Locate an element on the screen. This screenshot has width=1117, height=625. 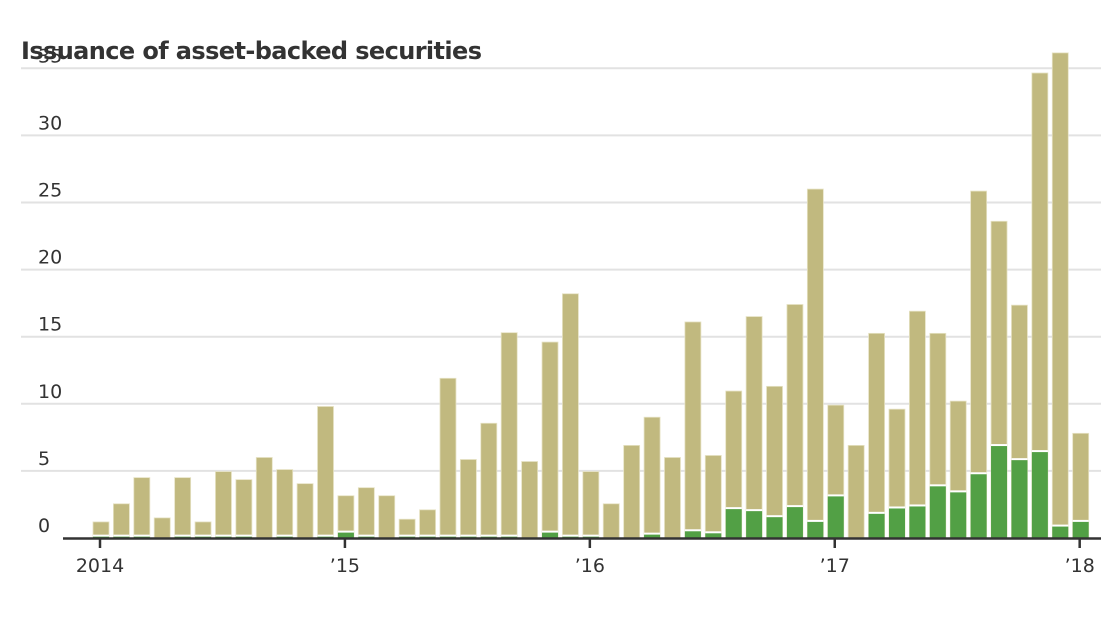
y-tick-label-25: 25 is located at coordinates (50, 191).